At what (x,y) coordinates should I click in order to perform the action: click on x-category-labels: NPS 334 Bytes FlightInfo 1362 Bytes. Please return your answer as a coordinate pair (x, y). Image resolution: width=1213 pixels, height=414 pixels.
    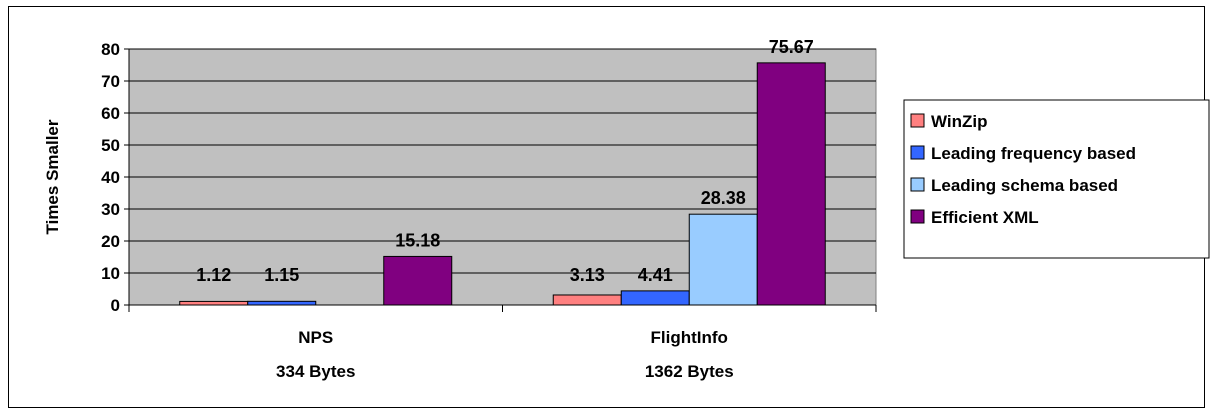
    Looking at the image, I should click on (505, 354).